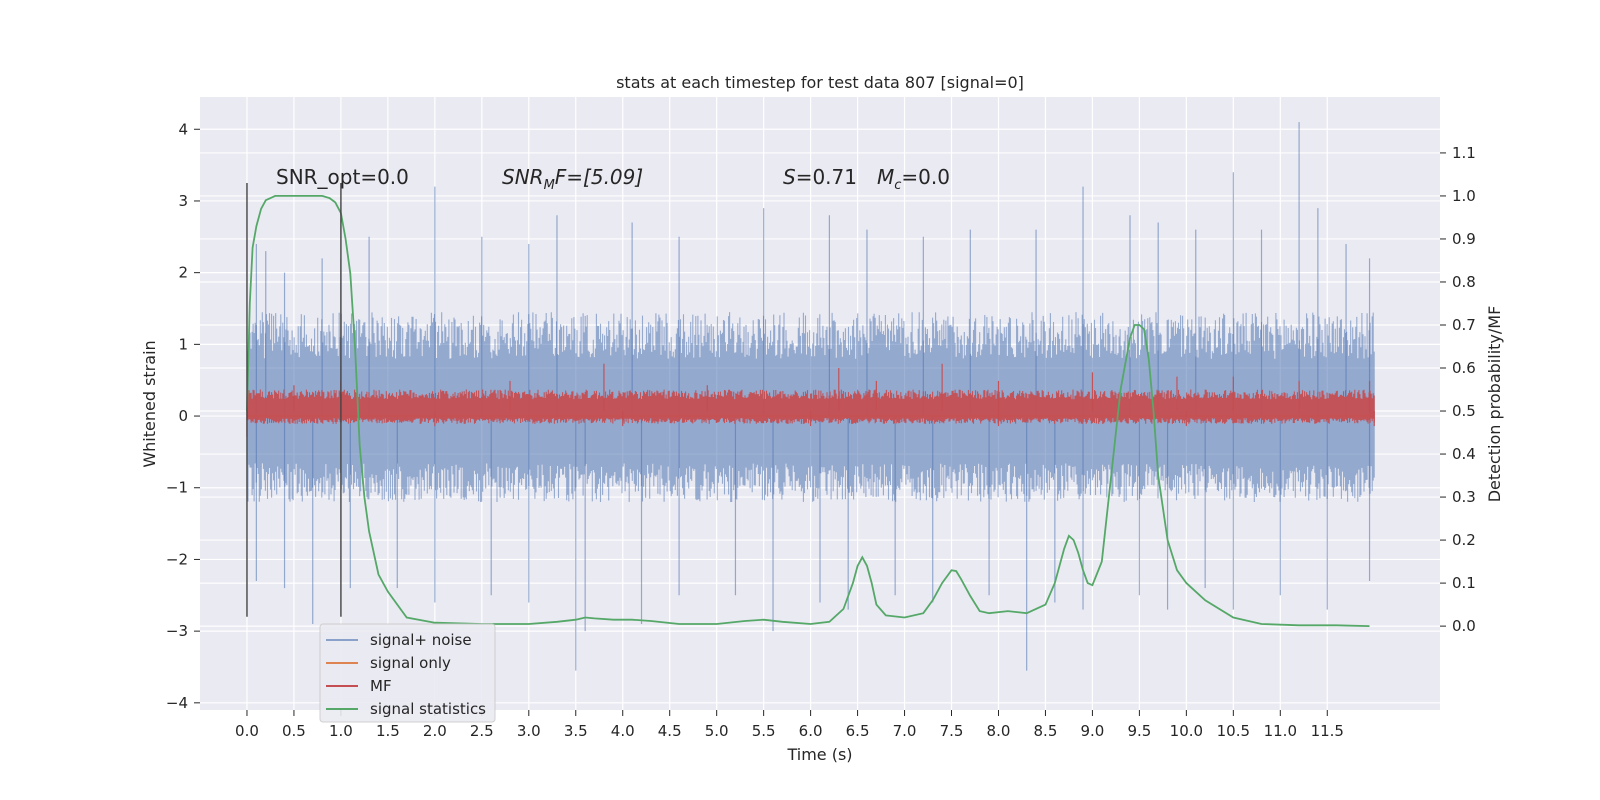  What do you see at coordinates (826, 177) in the screenshot?
I see `annotation-s-value: =0.71` at bounding box center [826, 177].